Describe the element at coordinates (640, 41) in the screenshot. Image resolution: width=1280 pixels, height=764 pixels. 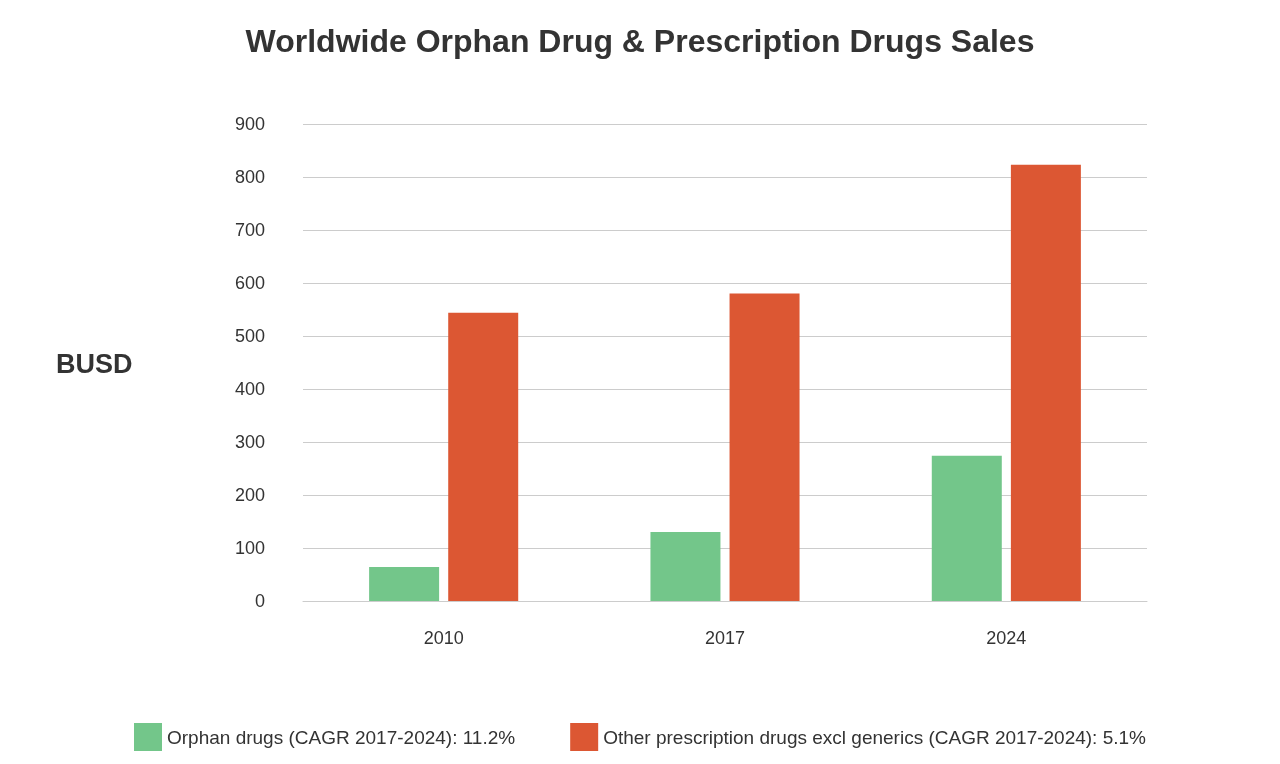
I see `chart-title: Worldwide Orphan Drug & Prescription Drugs Sales` at that location.